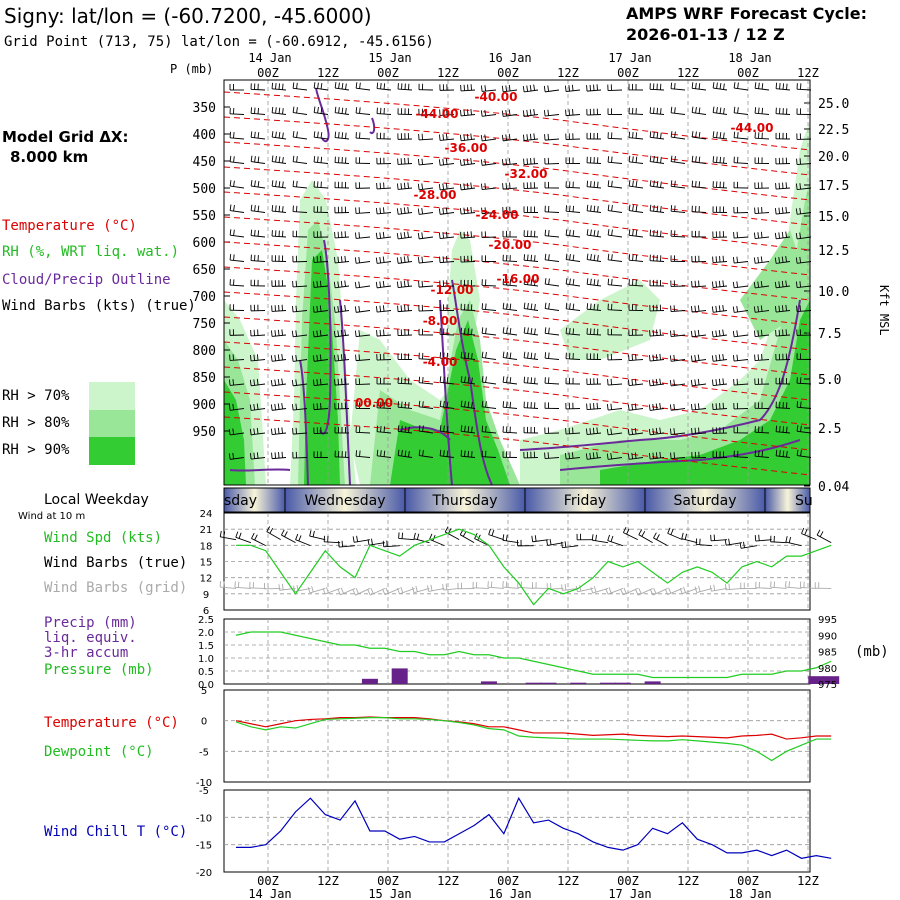  What do you see at coordinates (204, 846) in the screenshot?
I see `chill-y-tick: -15` at bounding box center [204, 846].